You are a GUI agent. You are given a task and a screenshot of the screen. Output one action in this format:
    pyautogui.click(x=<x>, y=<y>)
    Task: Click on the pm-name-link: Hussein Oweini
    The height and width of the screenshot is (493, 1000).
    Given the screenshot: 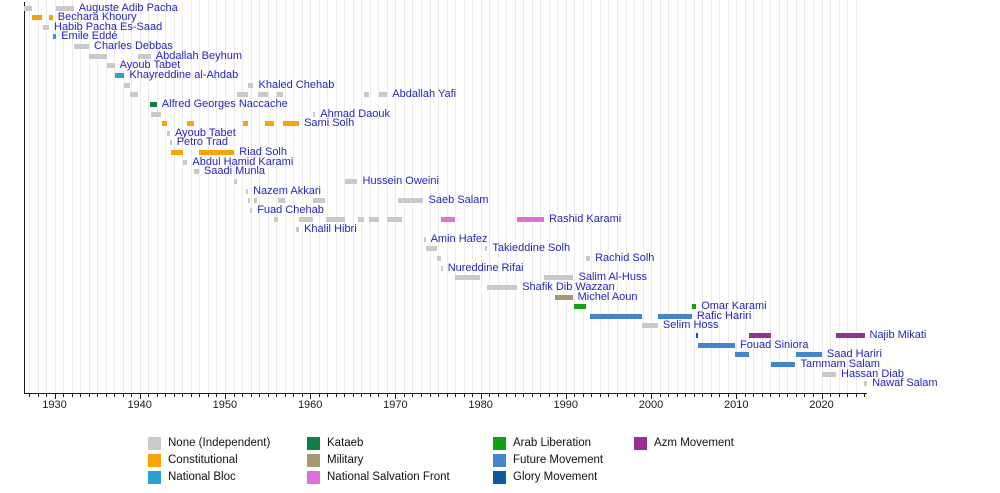 What is the action you would take?
    pyautogui.click(x=400, y=180)
    